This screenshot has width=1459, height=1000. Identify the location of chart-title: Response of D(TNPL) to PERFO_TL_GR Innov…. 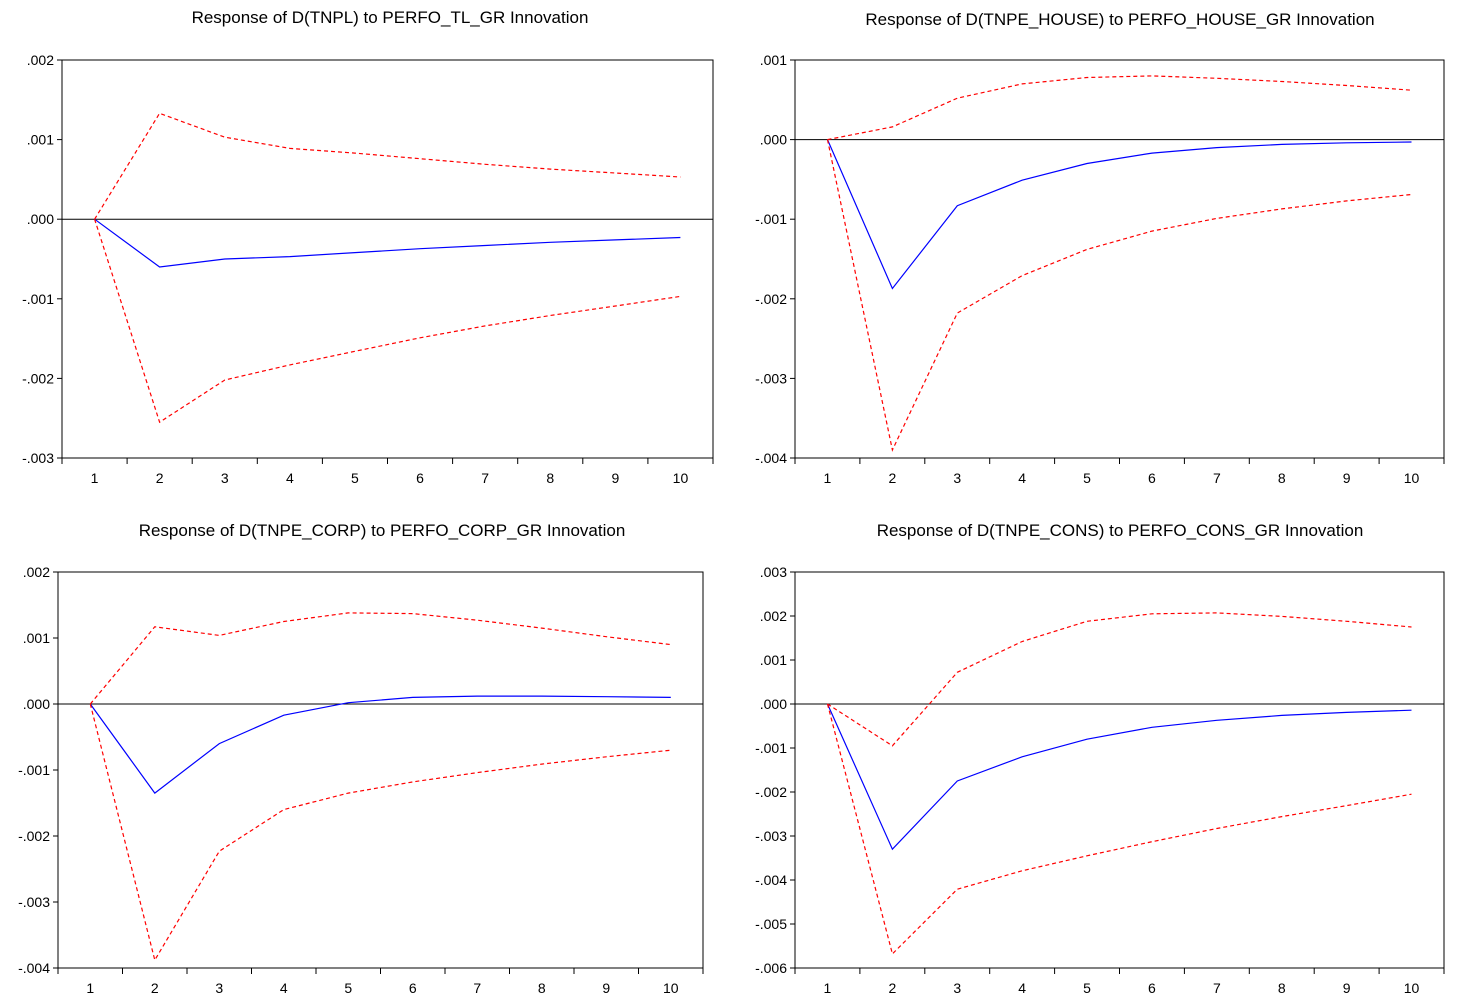
(390, 17).